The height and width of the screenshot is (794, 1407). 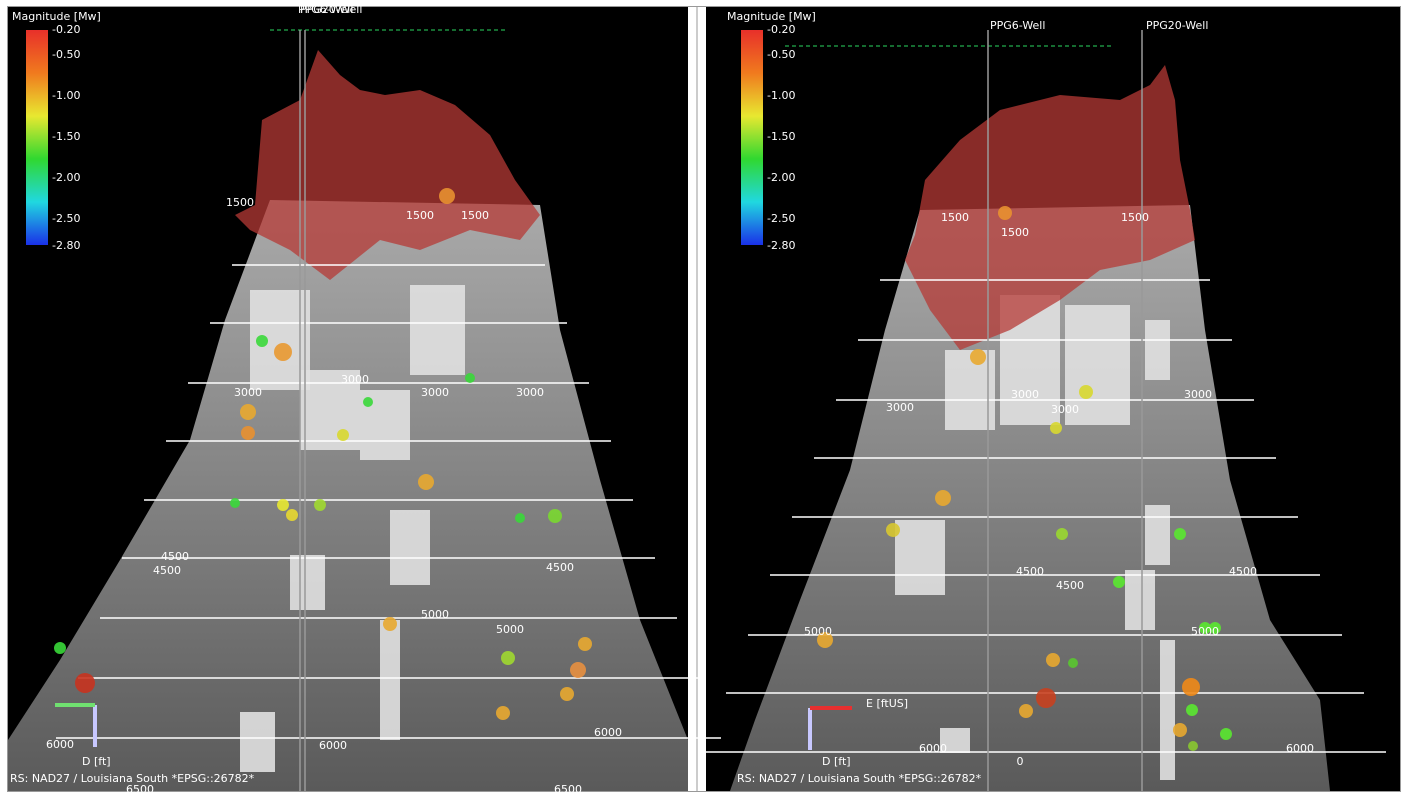 I want to click on well-label: PPG20-Well, so click(x=1177, y=25).